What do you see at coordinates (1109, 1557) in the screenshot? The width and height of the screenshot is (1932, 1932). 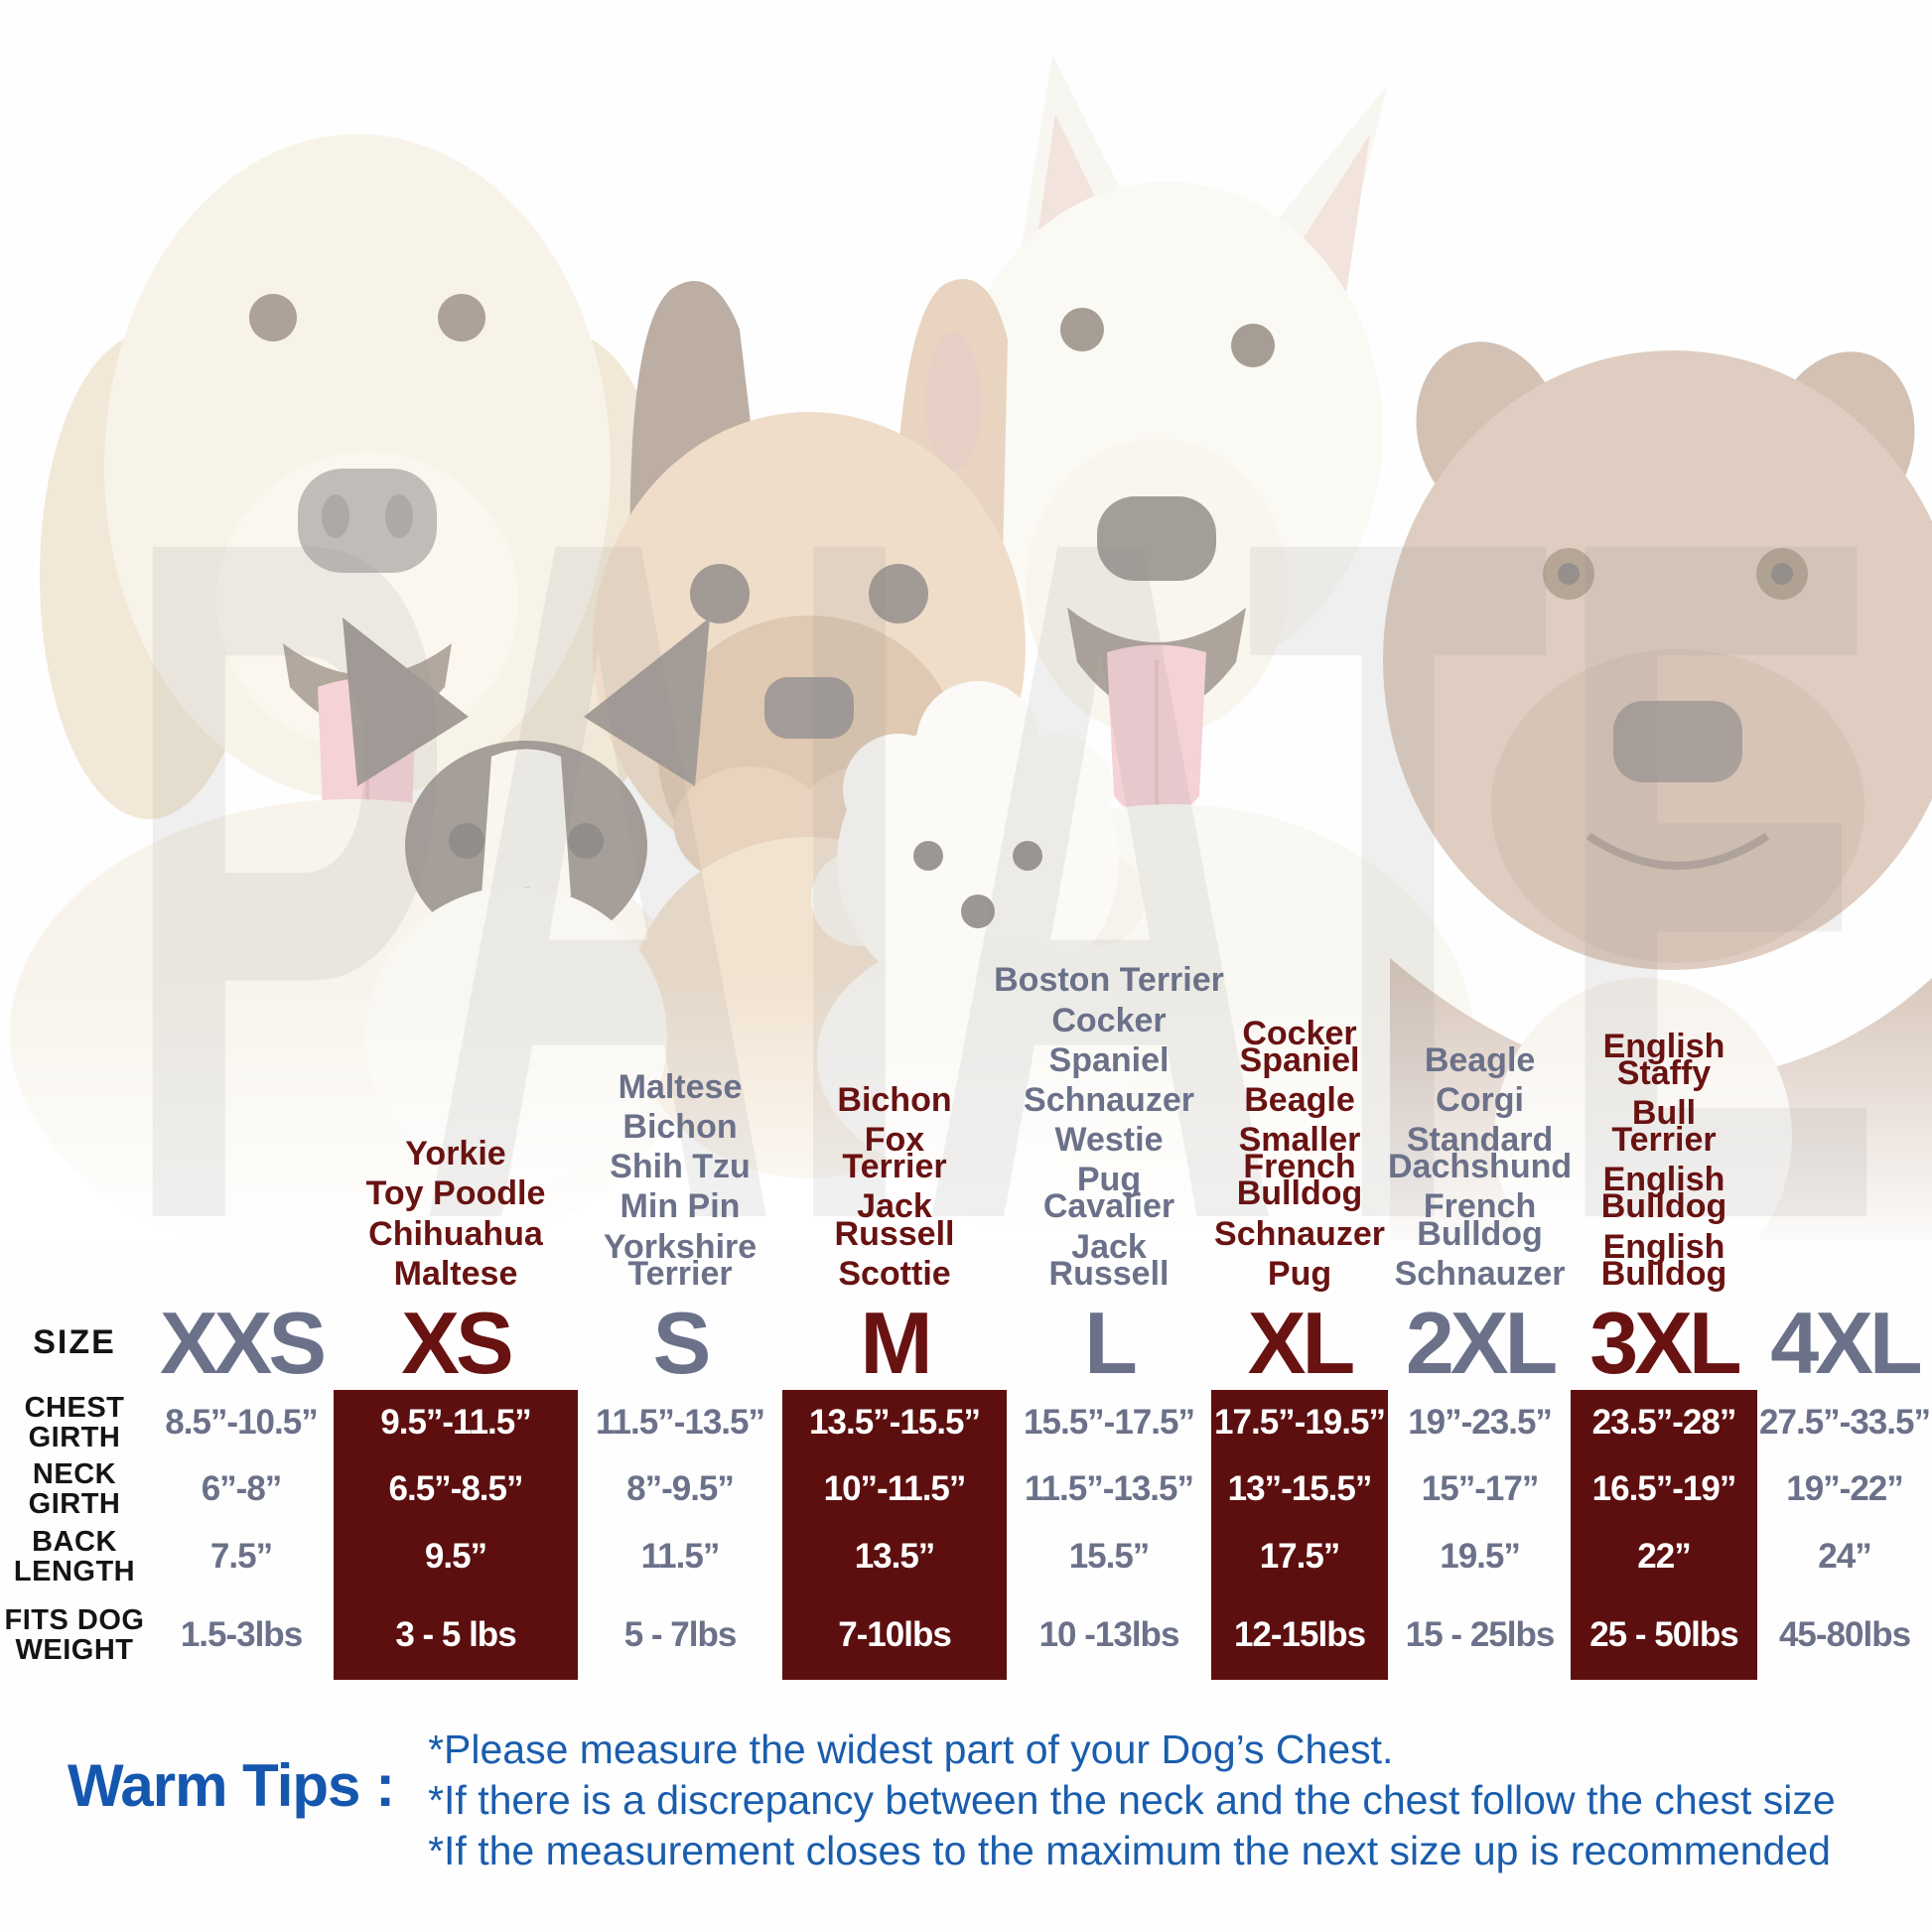 I see `back-length-l: 15.5”` at bounding box center [1109, 1557].